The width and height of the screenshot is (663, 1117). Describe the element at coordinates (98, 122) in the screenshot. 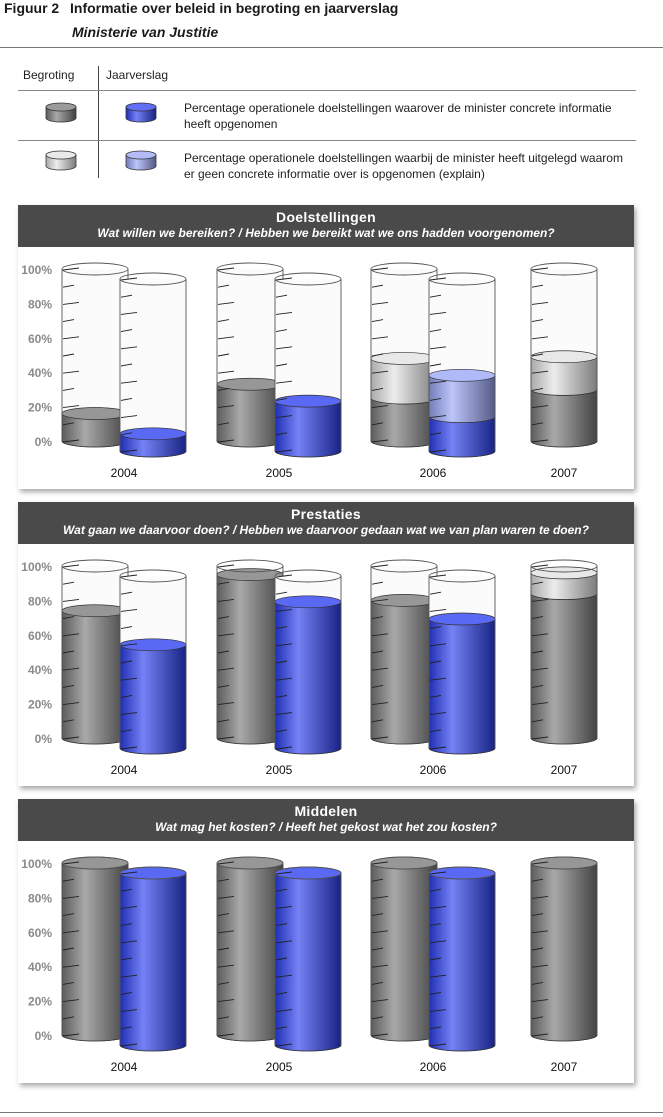

I see `legend-divider` at that location.